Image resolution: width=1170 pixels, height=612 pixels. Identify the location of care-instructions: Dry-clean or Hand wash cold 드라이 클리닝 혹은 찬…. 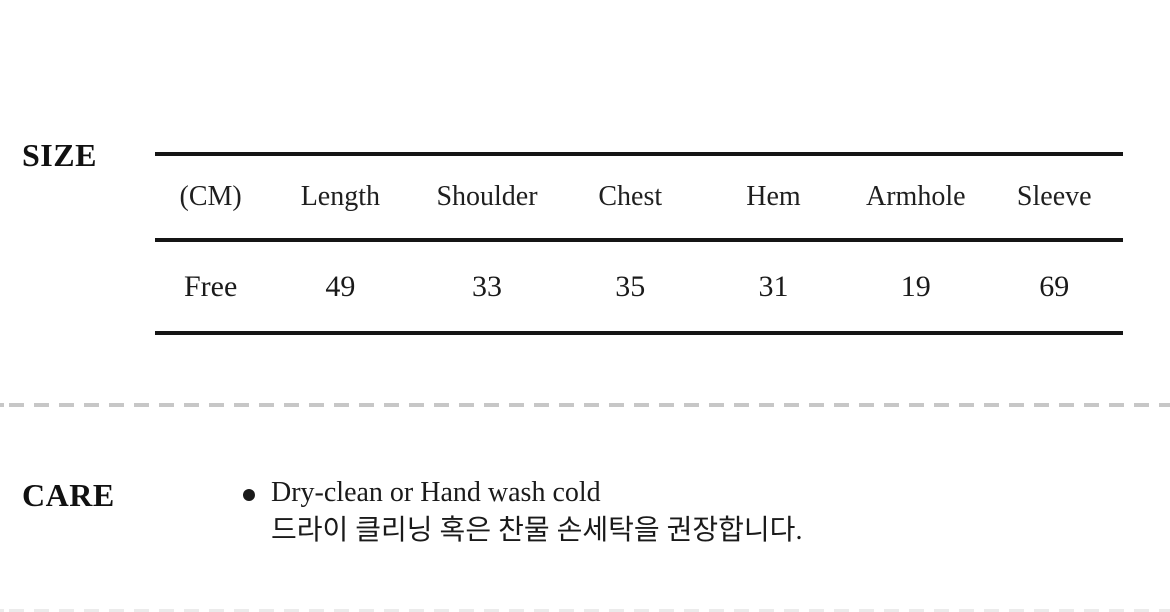
(522, 512).